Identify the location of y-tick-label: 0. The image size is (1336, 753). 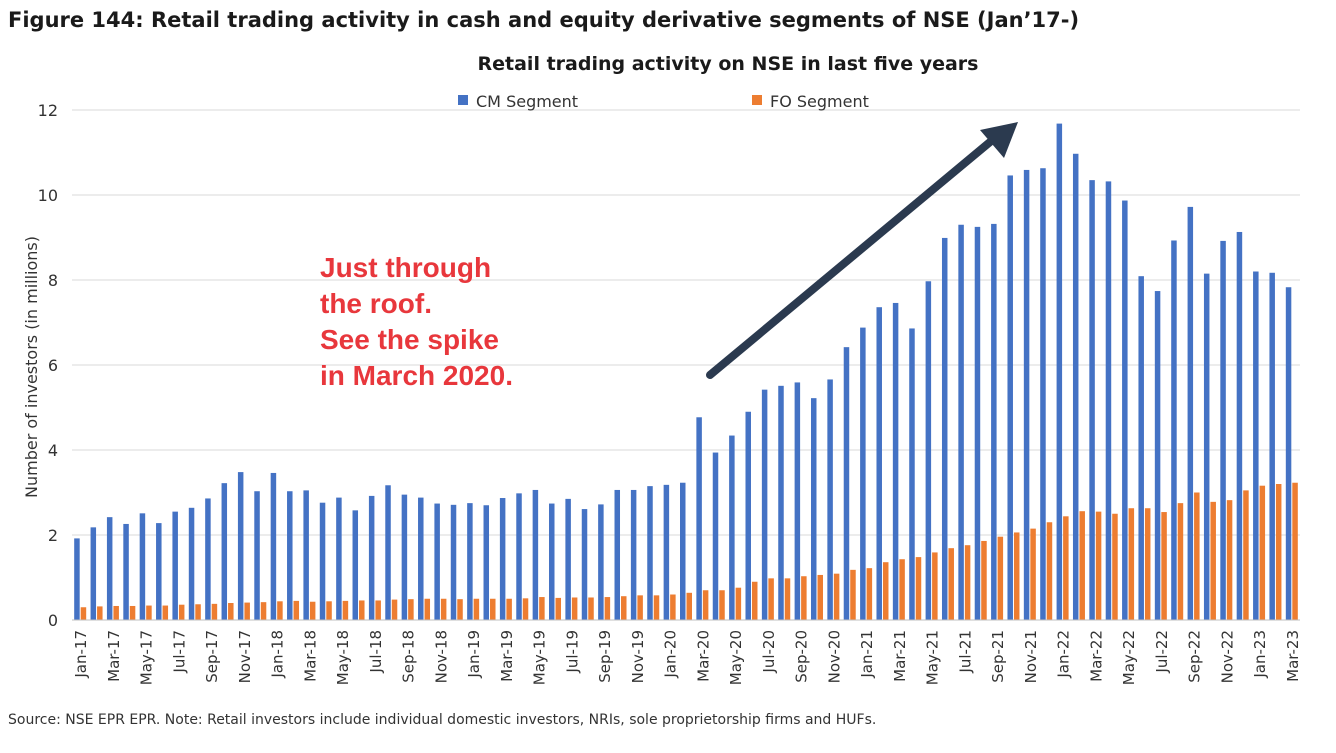
(53, 620).